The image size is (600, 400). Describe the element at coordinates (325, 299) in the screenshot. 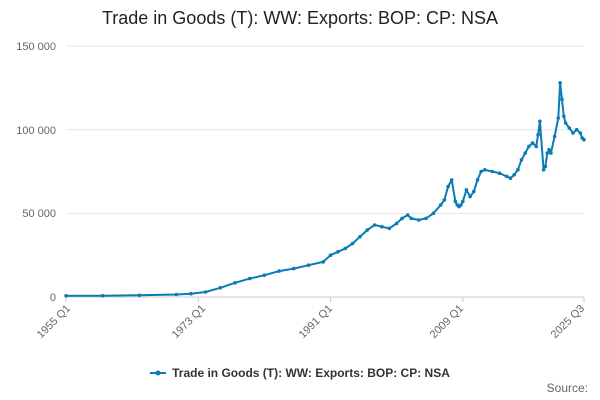

I see `x-axis` at that location.